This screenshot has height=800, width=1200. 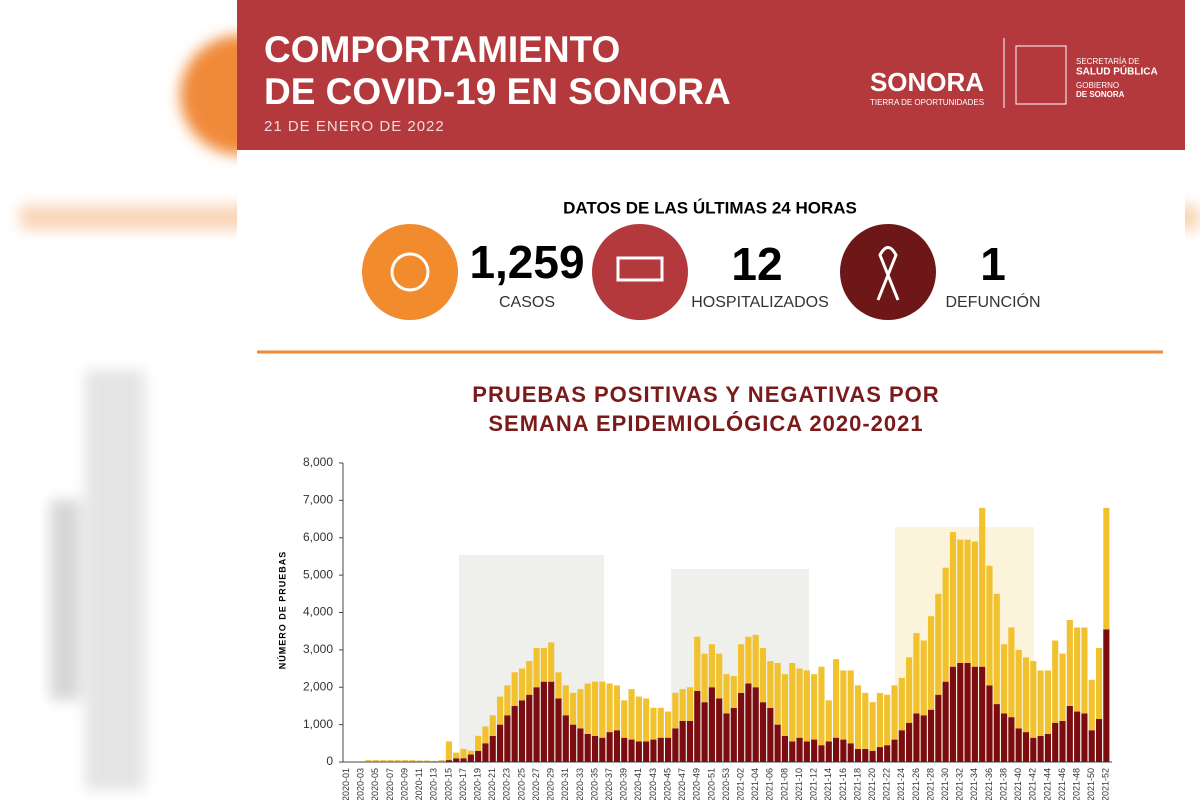 What do you see at coordinates (375, 784) in the screenshot?
I see `x-tick-label: 2020-05` at bounding box center [375, 784].